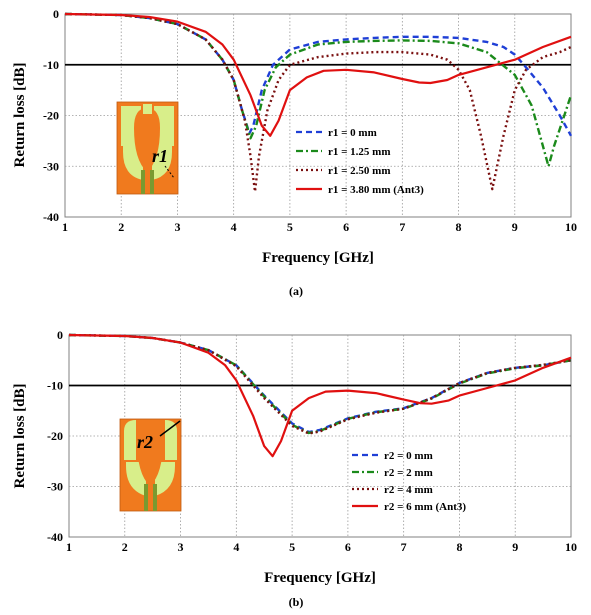 The height and width of the screenshot is (615, 591). I want to click on chart-b-x-tick-label: 8, so click(459, 547).